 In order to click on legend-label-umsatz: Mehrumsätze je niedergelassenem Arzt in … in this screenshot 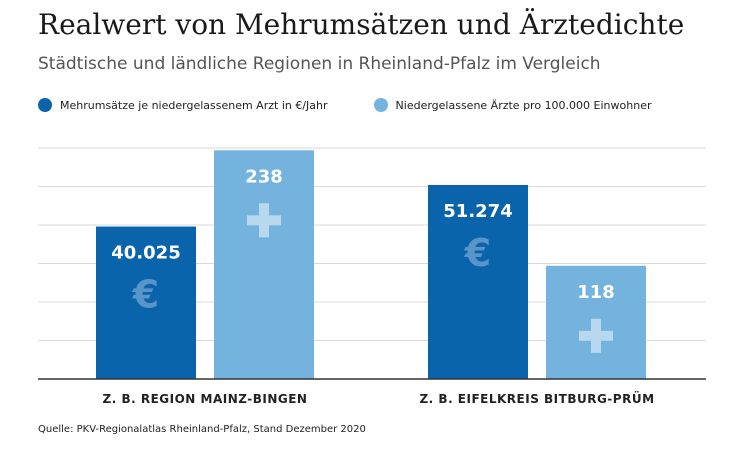, I will do `click(194, 105)`.